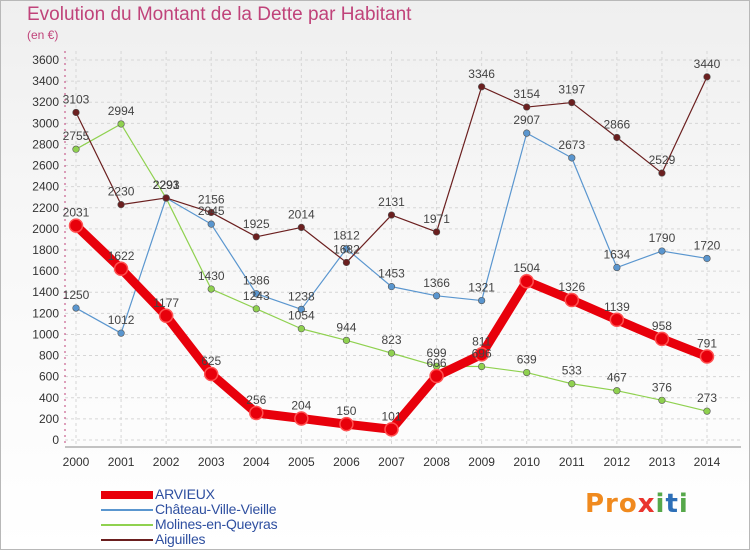 This screenshot has width=750, height=550. I want to click on data-label-arvieux: 150, so click(346, 411).